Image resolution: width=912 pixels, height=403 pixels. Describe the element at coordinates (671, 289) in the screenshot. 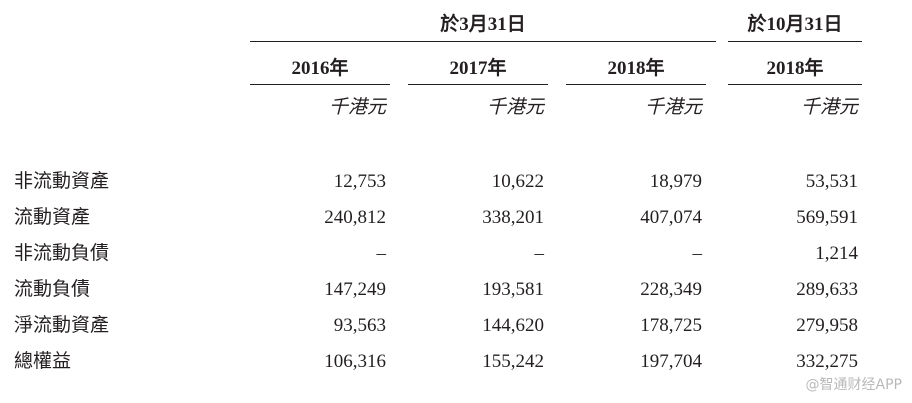

I see `cell: 228,349` at that location.